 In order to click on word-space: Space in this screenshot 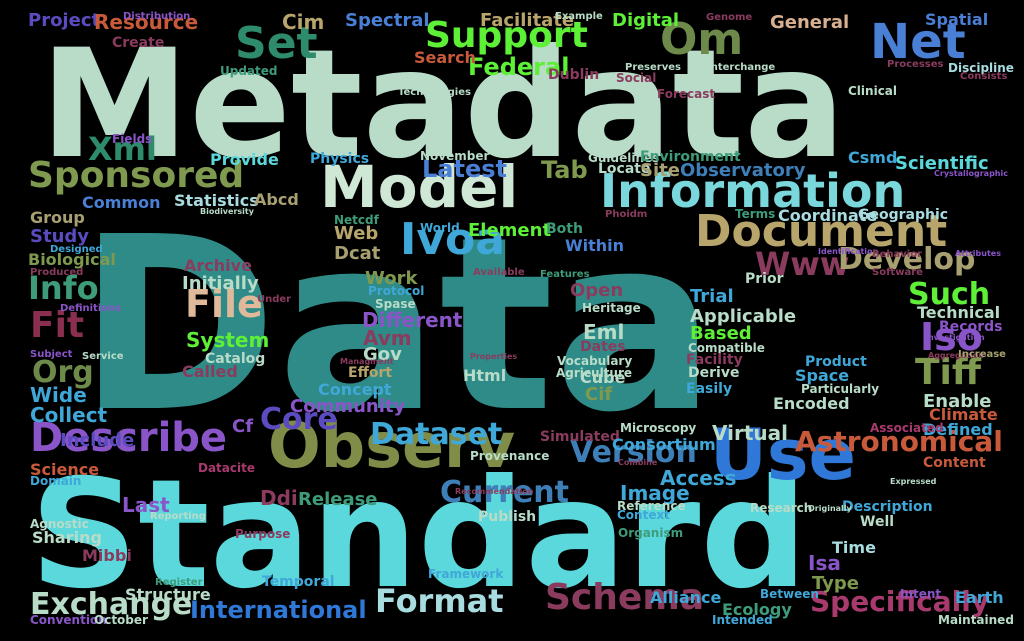, I will do `click(822, 375)`.